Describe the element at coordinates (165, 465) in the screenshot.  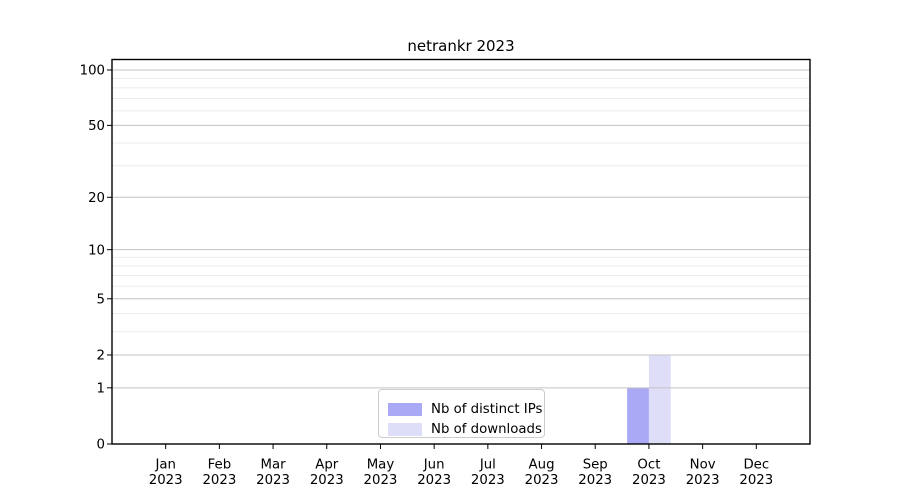
I see `x-tick-label-month: Jan` at that location.